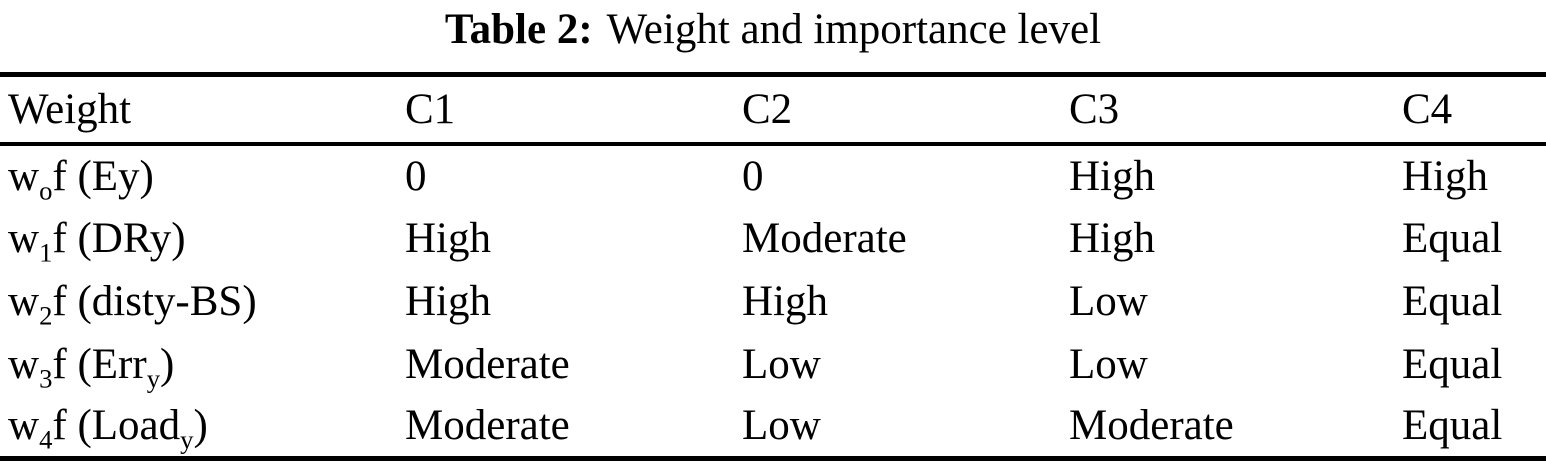 The width and height of the screenshot is (1546, 475). Describe the element at coordinates (573, 110) in the screenshot. I see `column-header-c1: C1` at that location.